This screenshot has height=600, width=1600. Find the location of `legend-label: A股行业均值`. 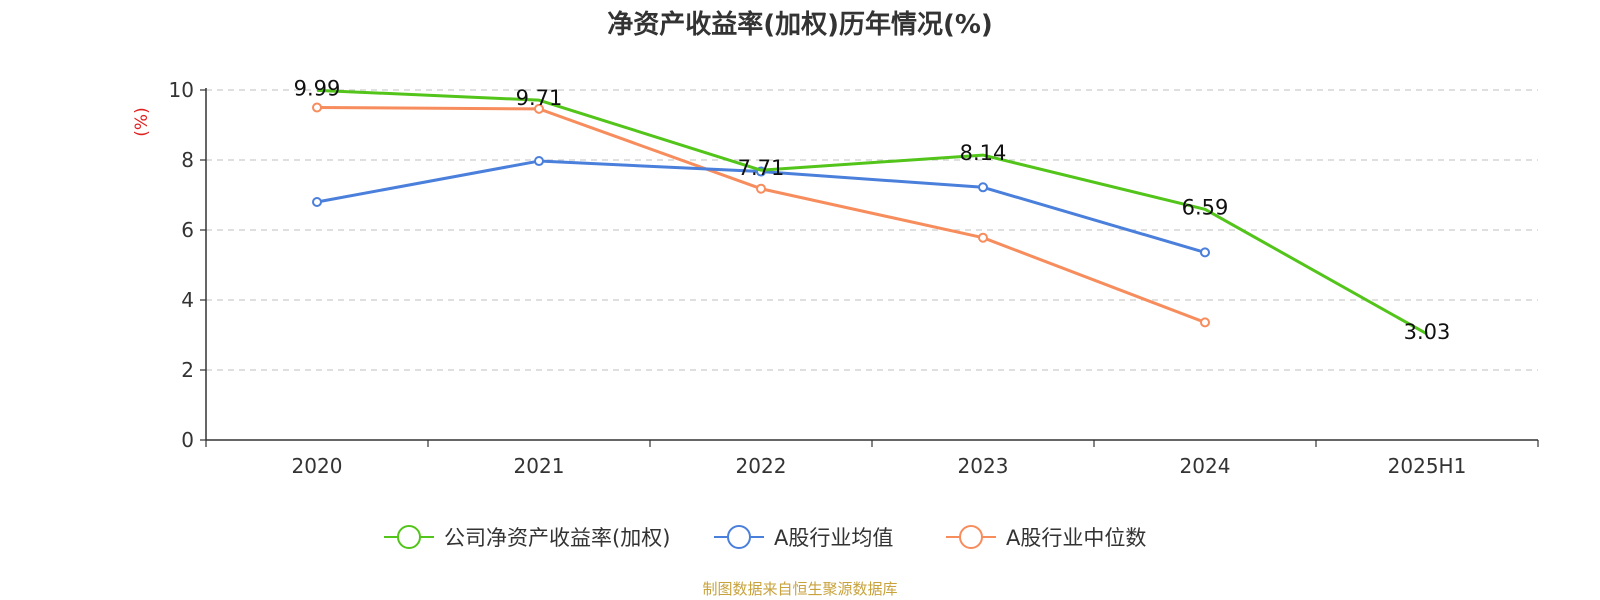

legend-label: A股行业均值 is located at coordinates (833, 538).